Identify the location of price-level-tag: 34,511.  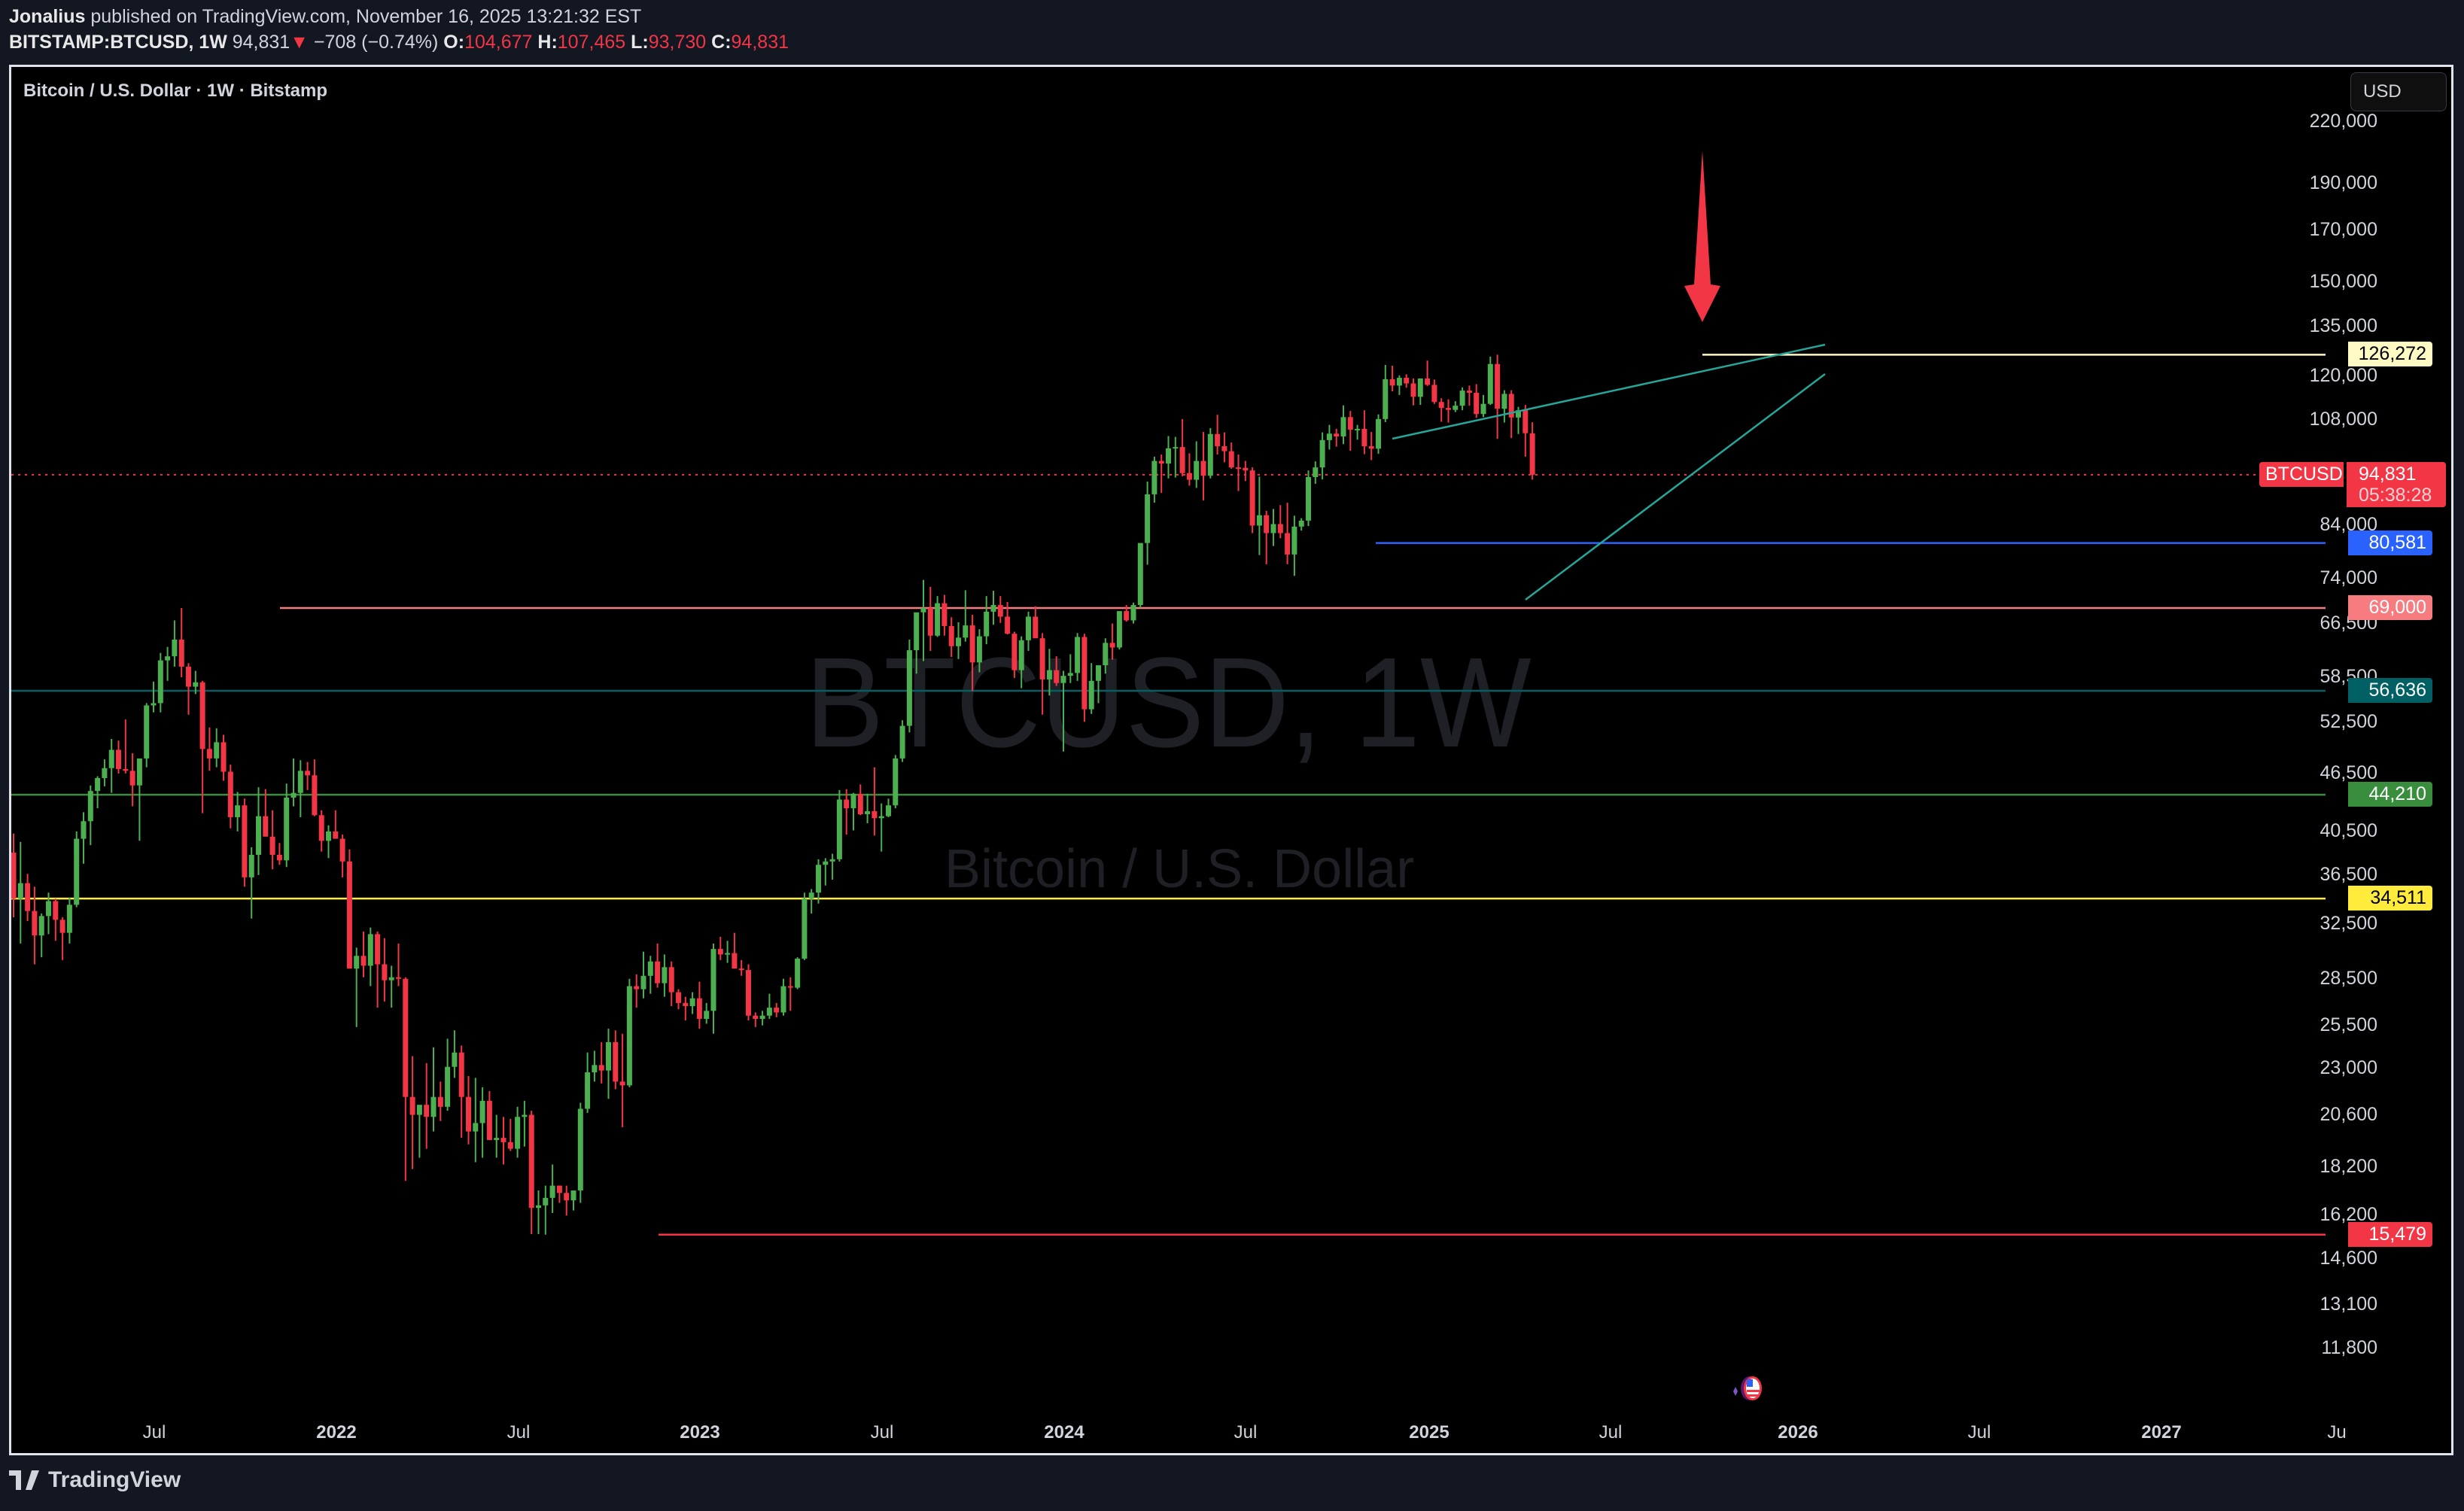
(2390, 898).